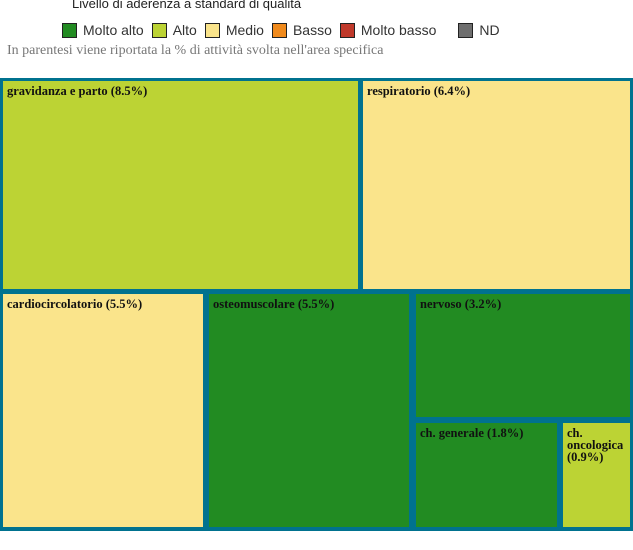 The image size is (633, 550). What do you see at coordinates (461, 304) in the screenshot?
I see `tile-label: nervoso (3.2%)` at bounding box center [461, 304].